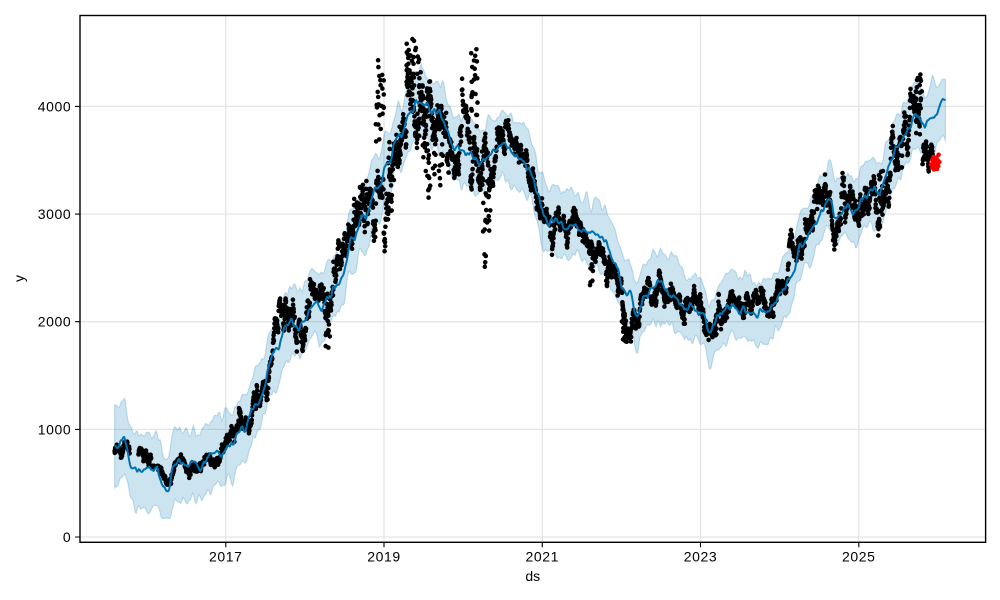 This screenshot has width=1000, height=600. I want to click on svg-text: 2019, so click(384, 557).